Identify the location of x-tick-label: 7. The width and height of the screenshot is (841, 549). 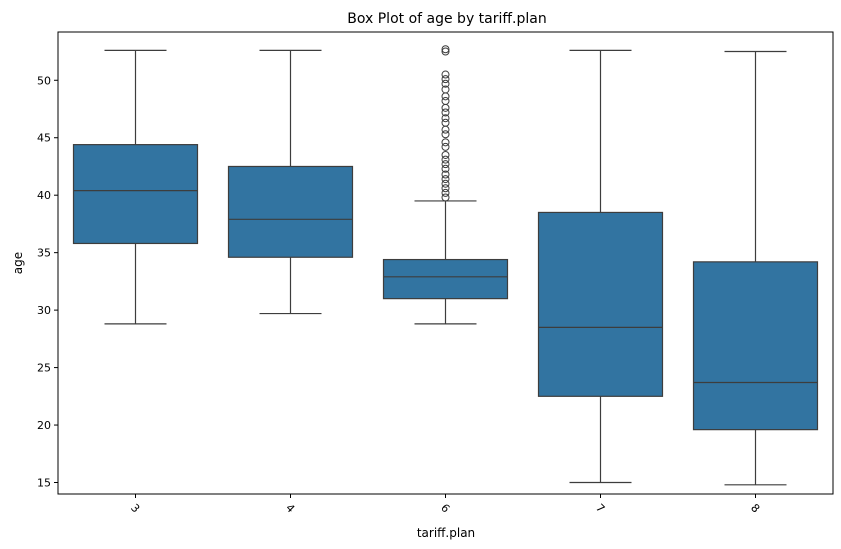
(600, 508).